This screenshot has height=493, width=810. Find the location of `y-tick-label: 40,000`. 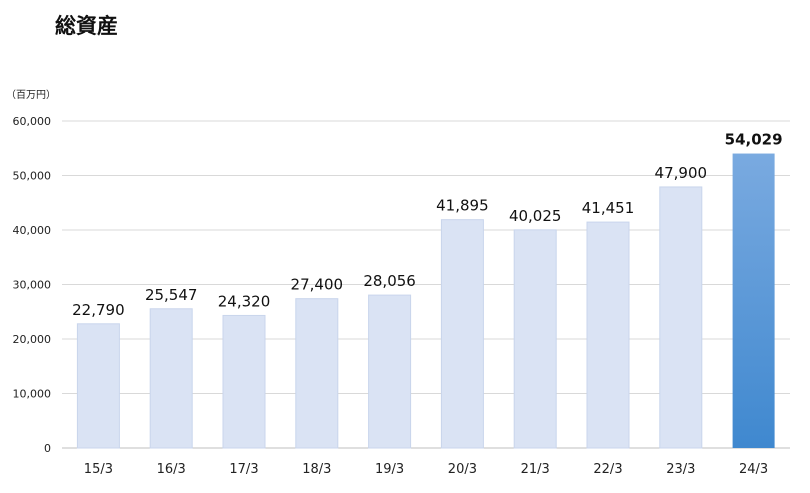

y-tick-label: 40,000 is located at coordinates (32, 230).